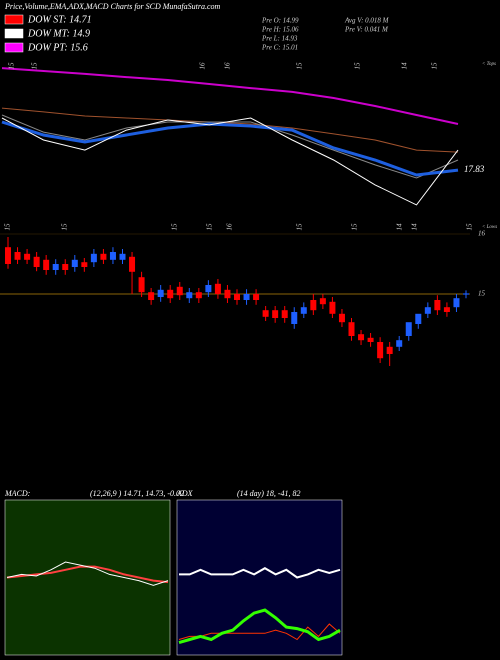 The image size is (500, 660). I want to click on tops-note: < Tops, so click(489, 64).